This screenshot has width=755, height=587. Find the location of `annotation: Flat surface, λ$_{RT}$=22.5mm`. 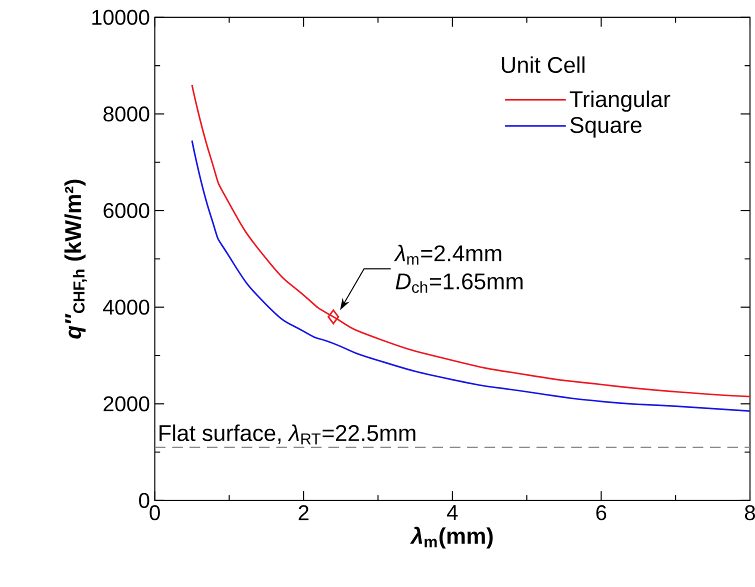

annotation: Flat surface, λ$_{RT}$=22.5mm is located at coordinates (288, 434).